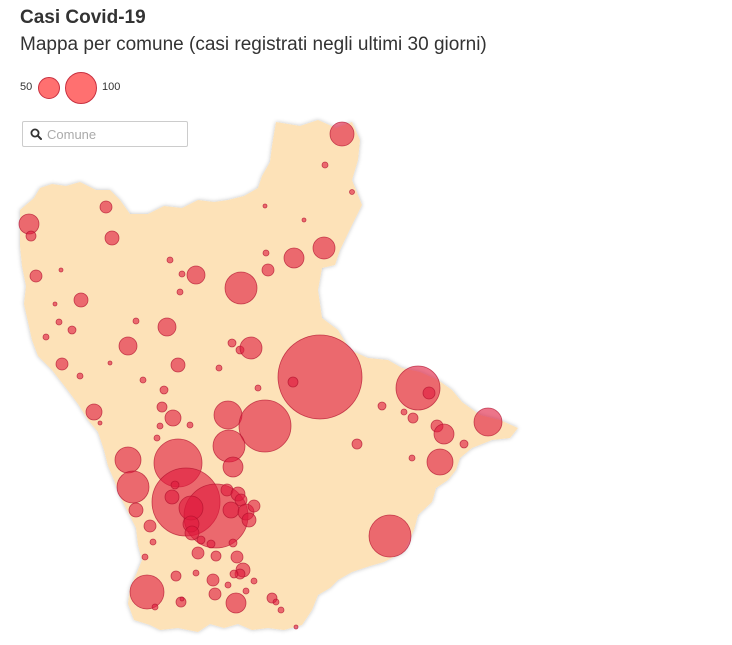  Describe the element at coordinates (26, 87) in the screenshot. I see `legend-small-label: 50` at that location.